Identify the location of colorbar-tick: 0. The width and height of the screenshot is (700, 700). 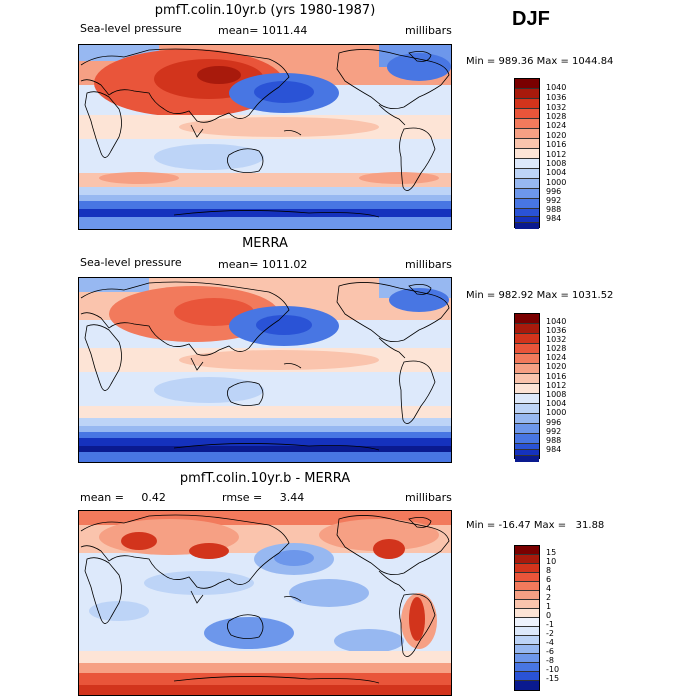
(549, 615).